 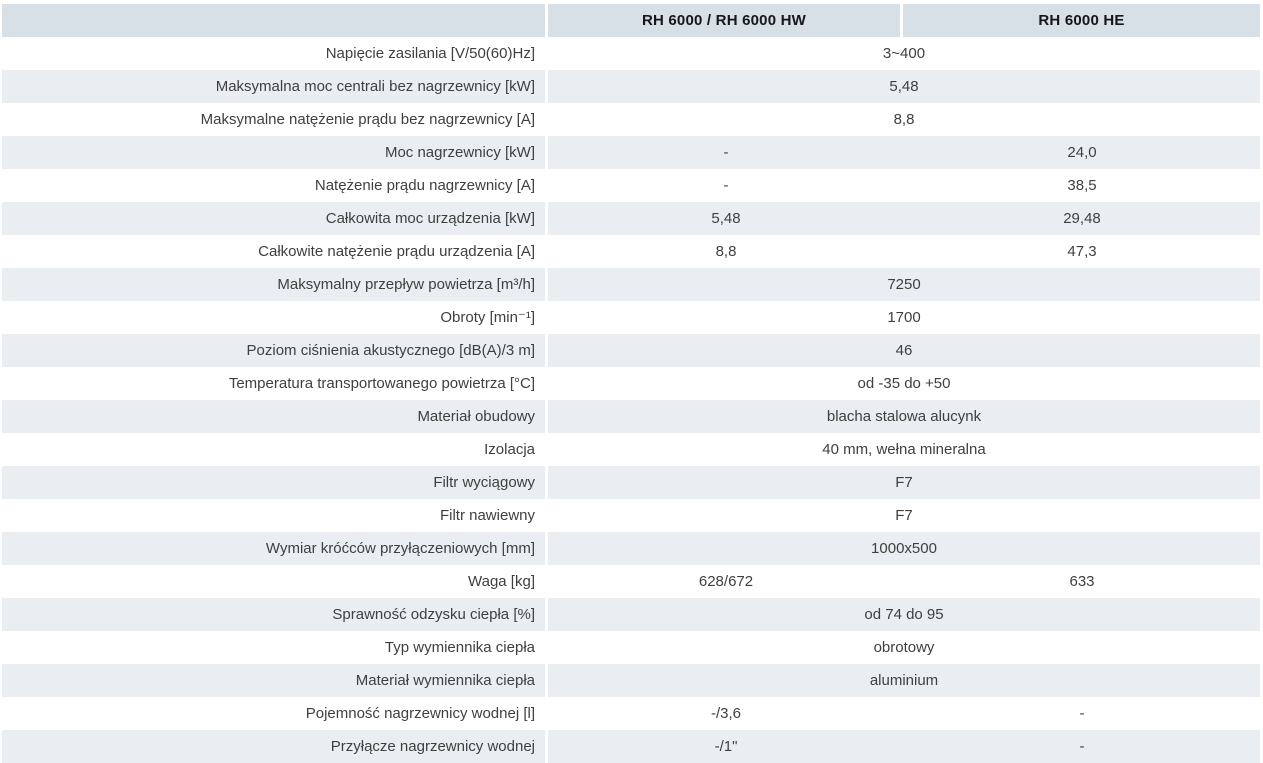 I want to click on row-value-span: od 74 do 95, so click(x=904, y=614).